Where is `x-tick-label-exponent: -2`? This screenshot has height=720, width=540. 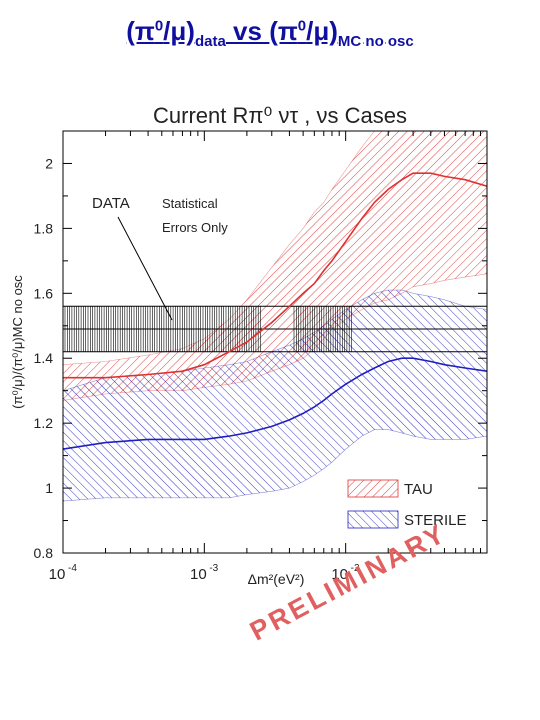 x-tick-label-exponent: -2 is located at coordinates (355, 568).